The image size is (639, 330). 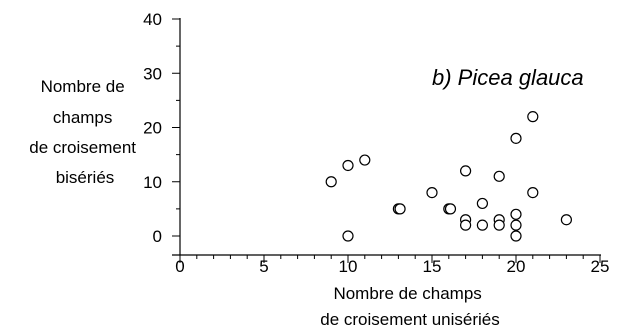 What do you see at coordinates (83, 86) in the screenshot?
I see `y-axis-title-line-1: Nombre de` at bounding box center [83, 86].